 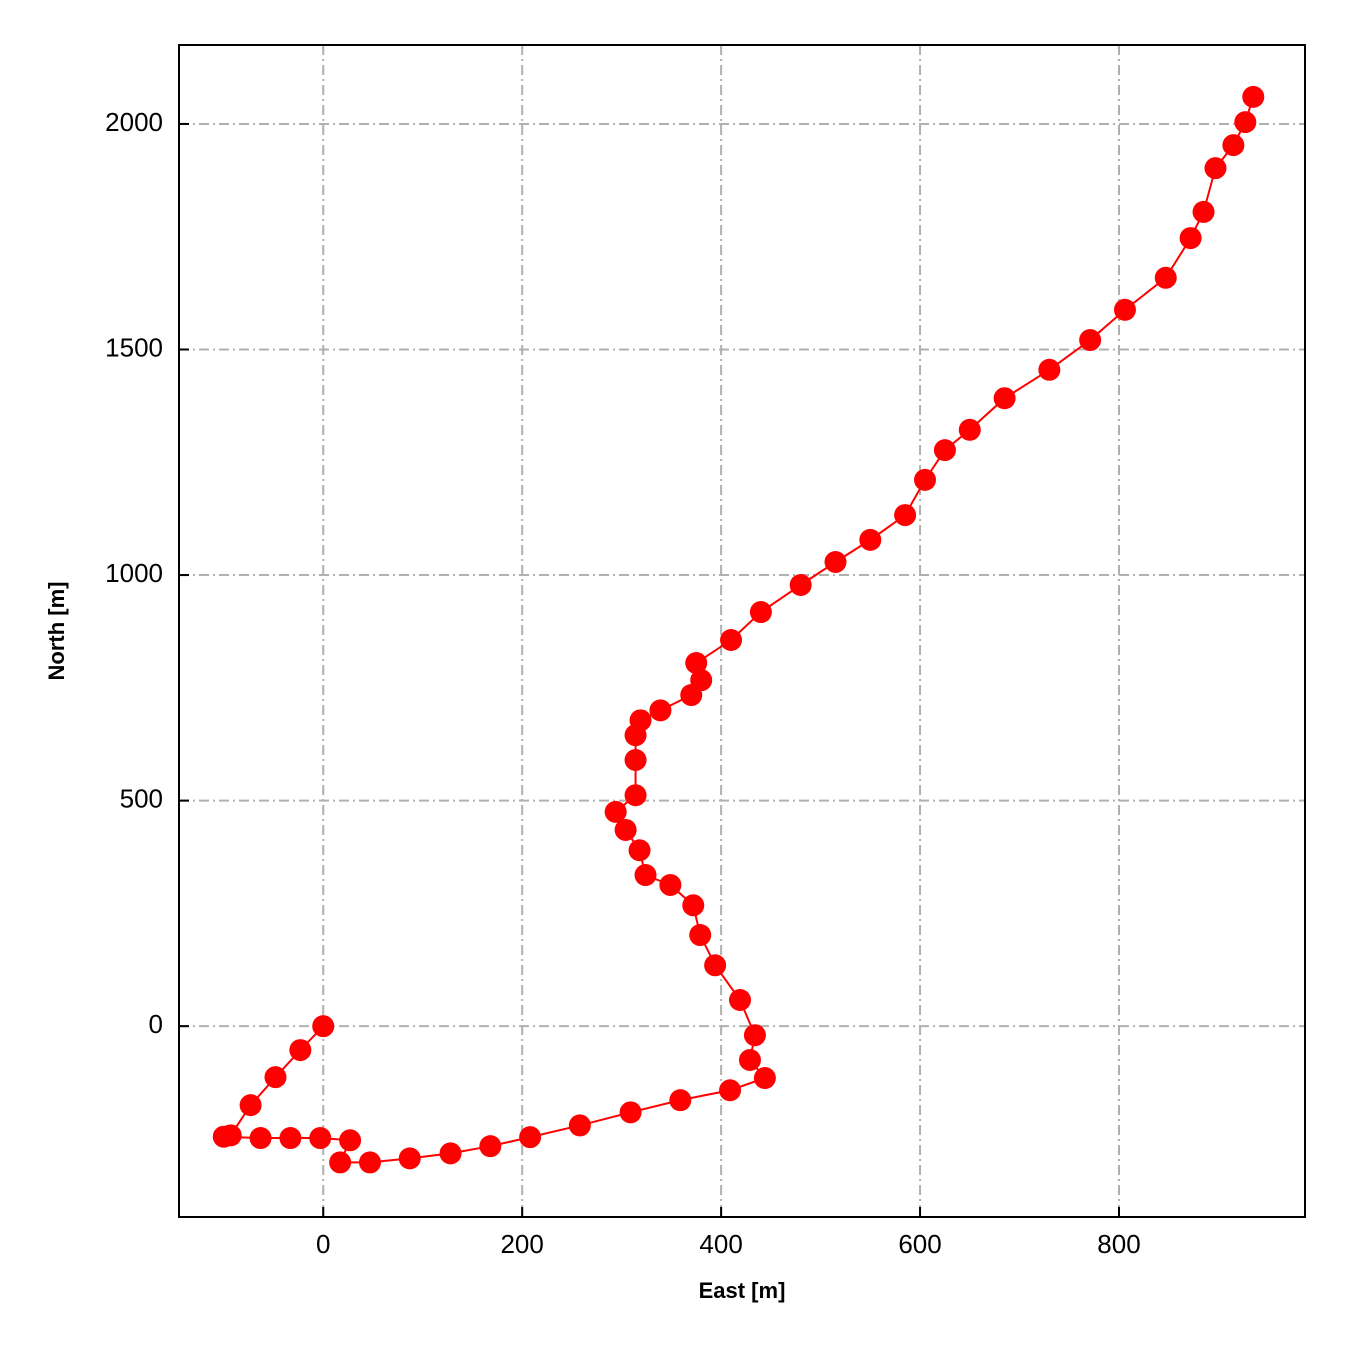 What do you see at coordinates (156, 1024) in the screenshot?
I see `y-tick-label: 0` at bounding box center [156, 1024].